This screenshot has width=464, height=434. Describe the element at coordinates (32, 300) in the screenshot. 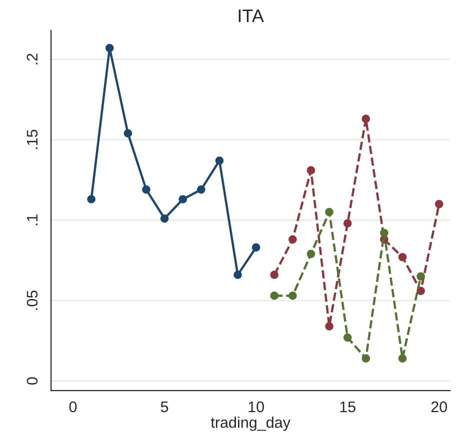

I see `y-tick-label: .05` at that location.